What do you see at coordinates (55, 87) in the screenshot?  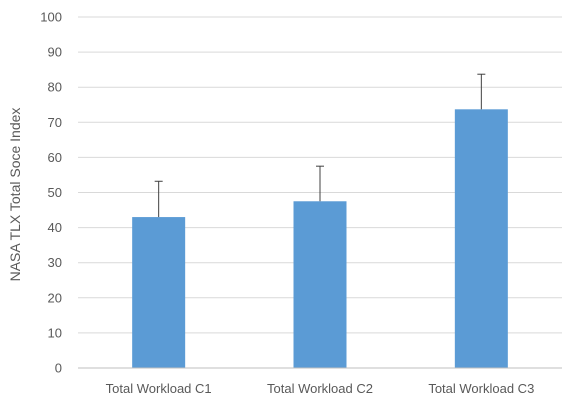 I see `y-tick-label-80: 80` at bounding box center [55, 87].